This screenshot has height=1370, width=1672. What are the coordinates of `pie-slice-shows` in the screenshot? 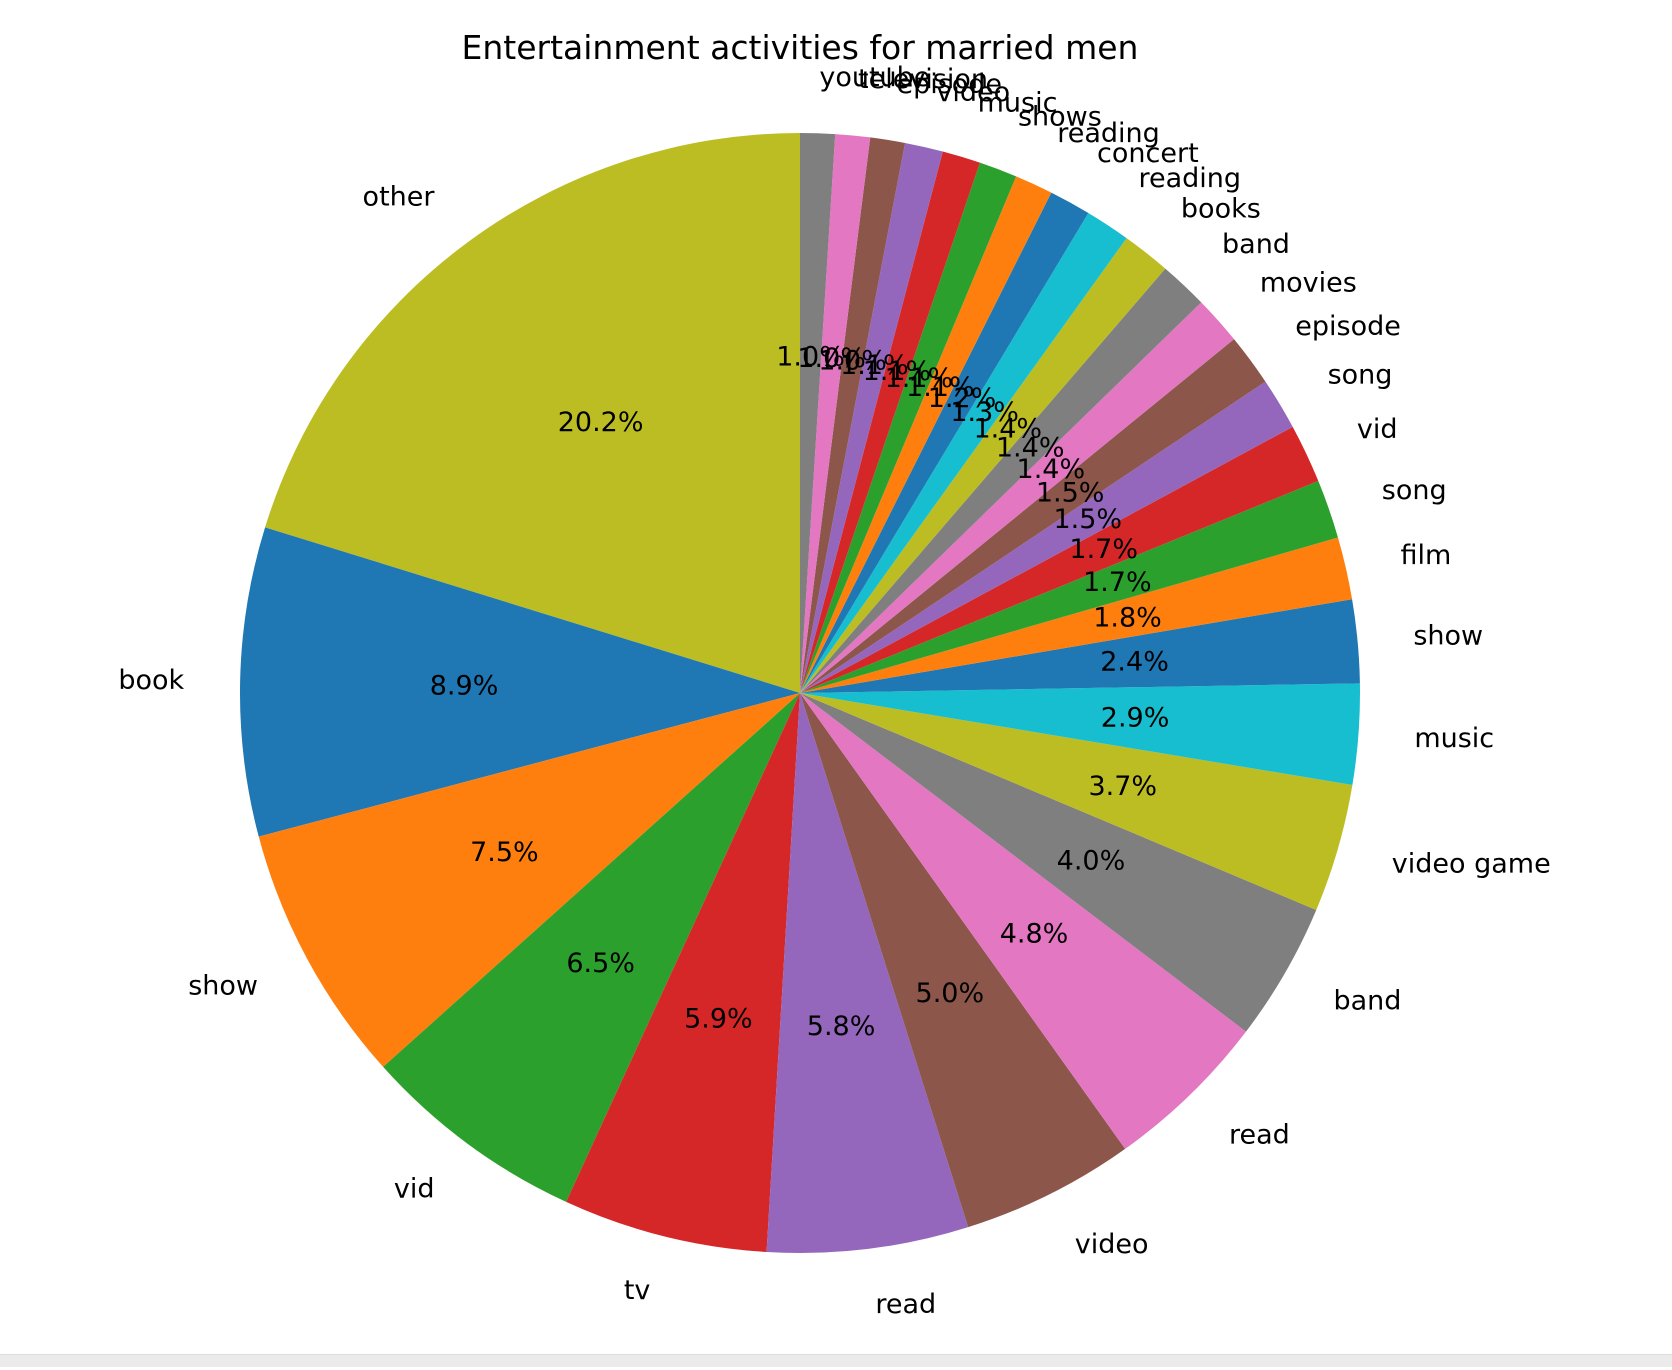 It's located at (908, 427).